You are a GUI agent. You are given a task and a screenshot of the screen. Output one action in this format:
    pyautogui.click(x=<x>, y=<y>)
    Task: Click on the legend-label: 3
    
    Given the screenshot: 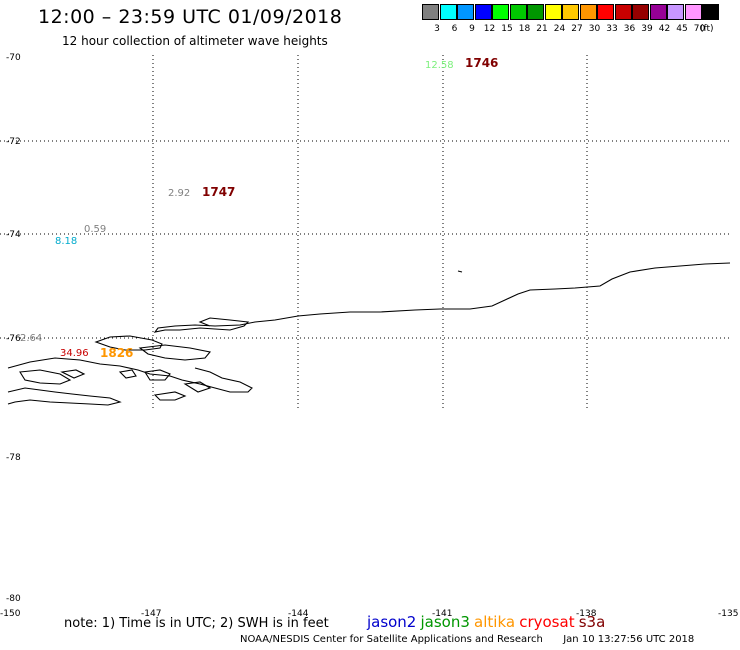 What is the action you would take?
    pyautogui.click(x=437, y=29)
    